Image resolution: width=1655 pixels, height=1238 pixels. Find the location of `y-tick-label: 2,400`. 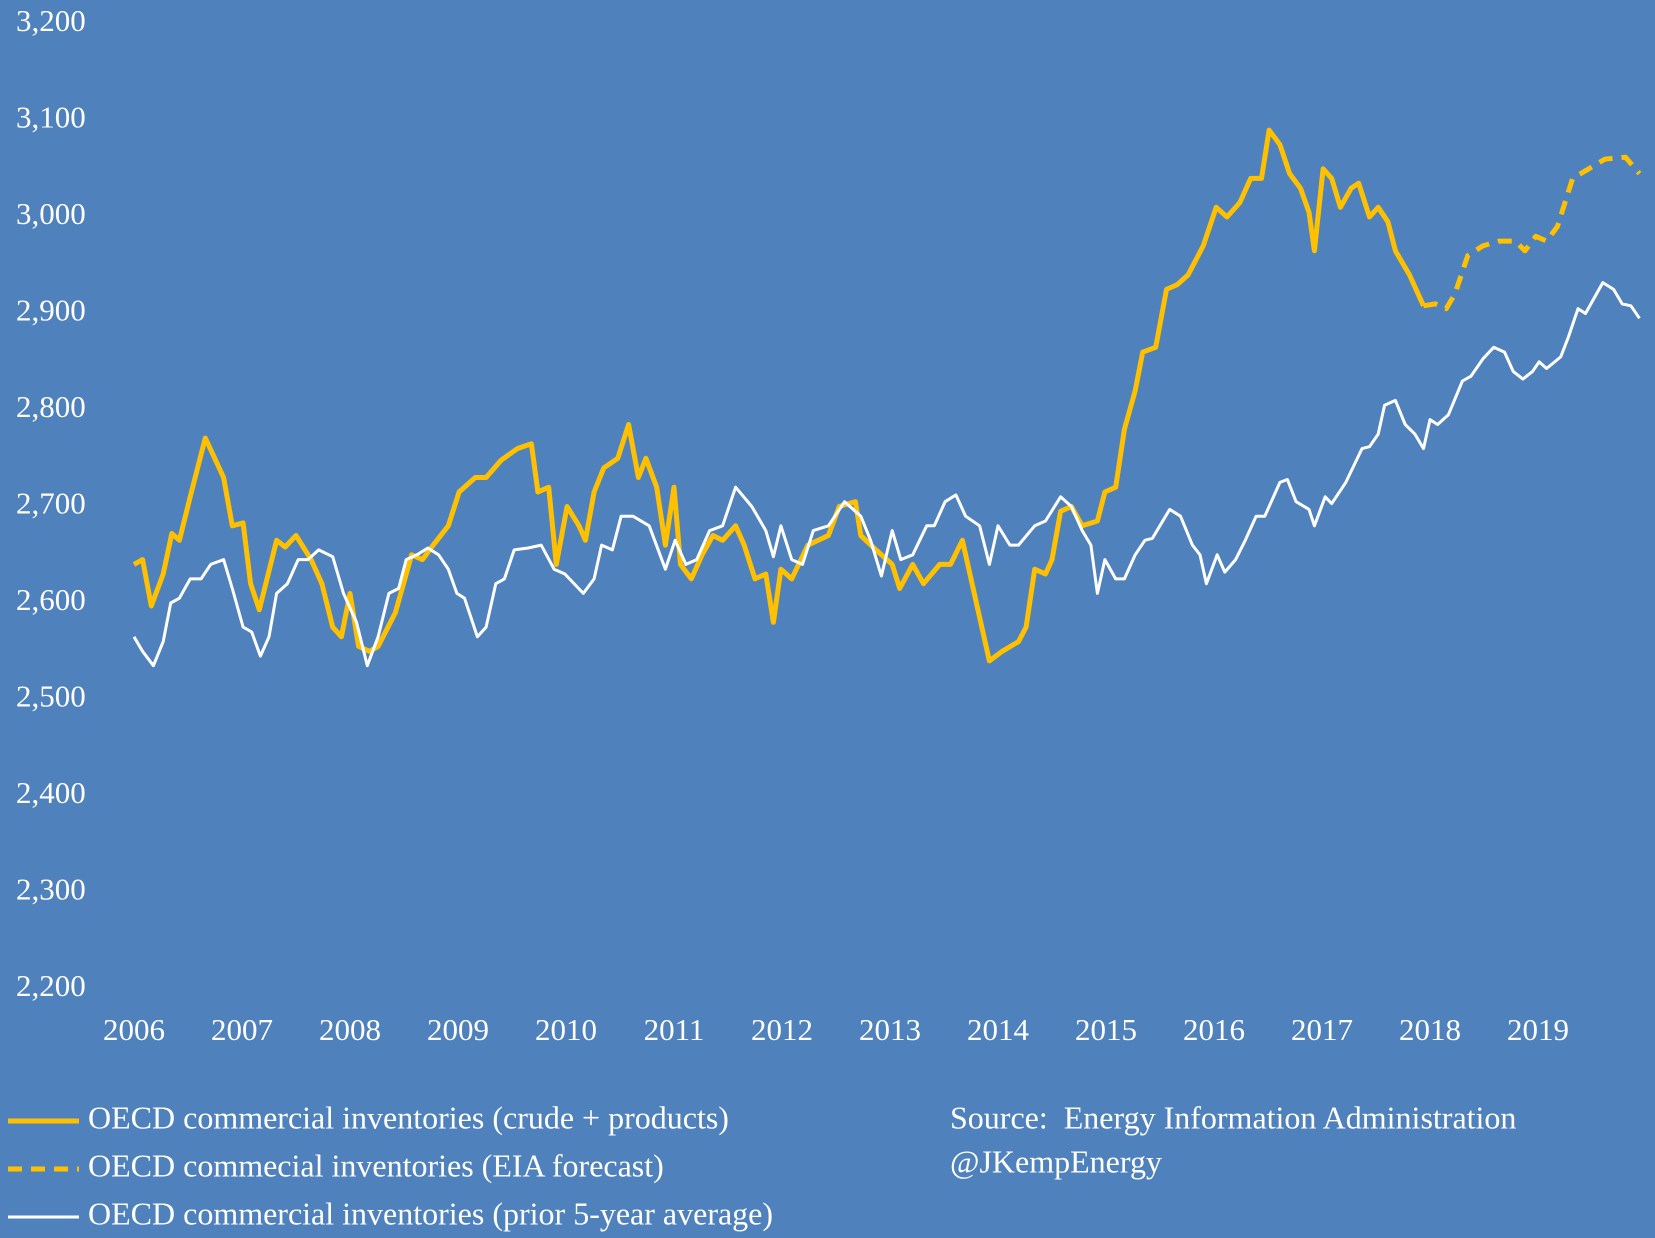

y-tick-label: 2,400 is located at coordinates (51, 792).